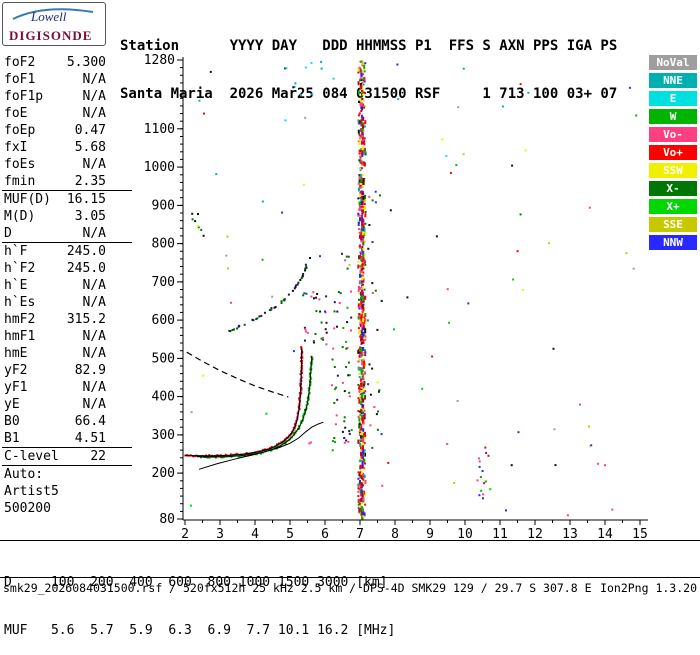 The width and height of the screenshot is (700, 655). I want to click on param-label: fmin, so click(20, 181).